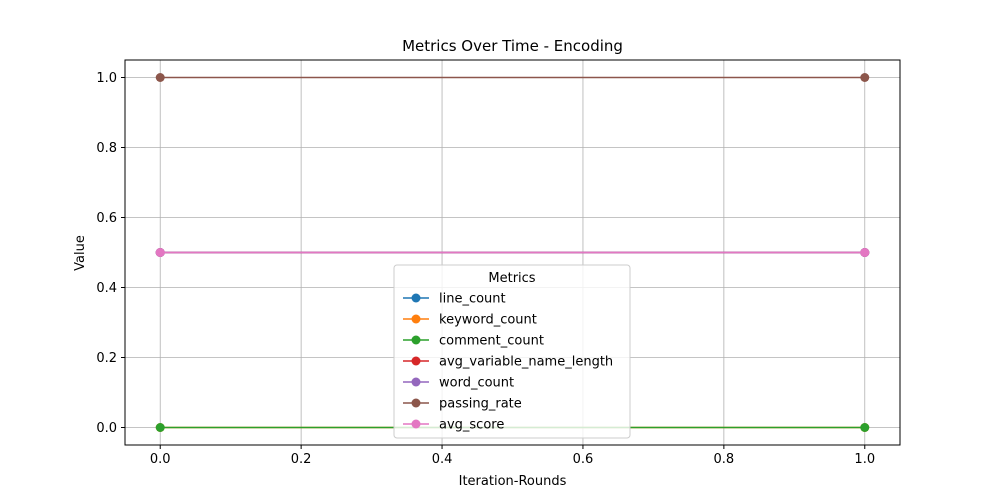  What do you see at coordinates (80, 253) in the screenshot?
I see `y-axis-label: Value` at bounding box center [80, 253].